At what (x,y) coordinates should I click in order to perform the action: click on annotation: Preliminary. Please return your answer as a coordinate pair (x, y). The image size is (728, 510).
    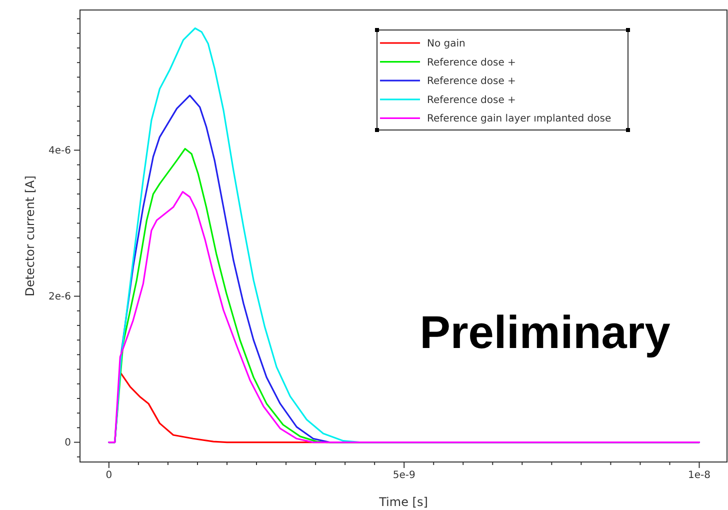
    Looking at the image, I should click on (545, 332).